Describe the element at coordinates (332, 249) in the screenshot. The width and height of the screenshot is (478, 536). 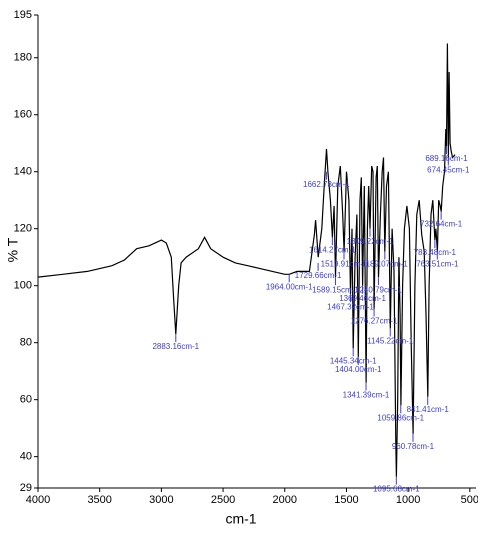
I see `annotation-label: 1614.27cm-1` at that location.